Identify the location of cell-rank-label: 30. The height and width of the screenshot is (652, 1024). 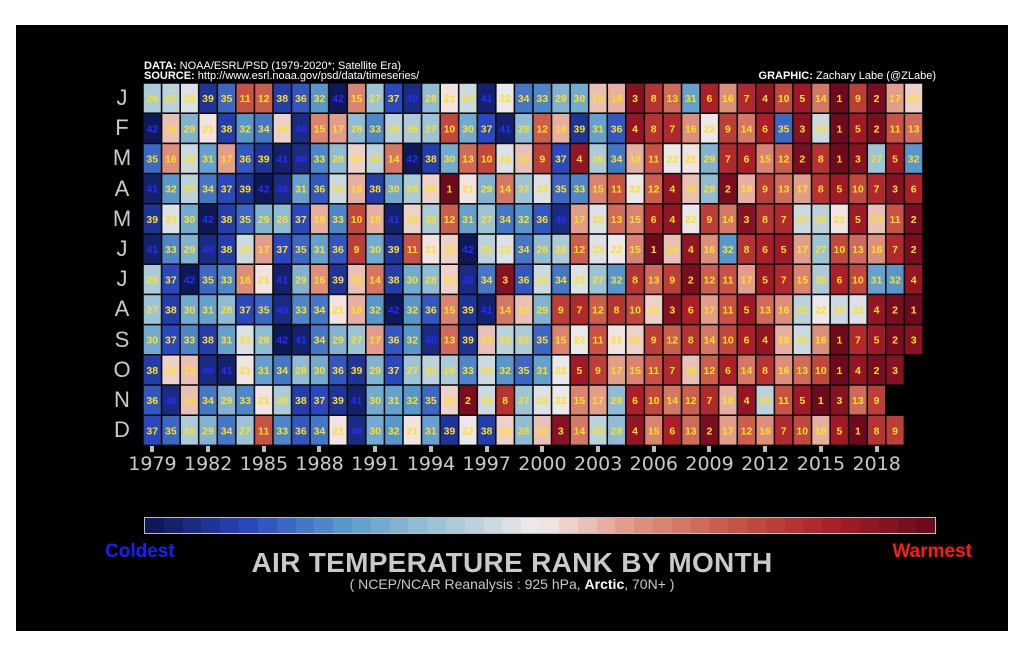
(190, 220).